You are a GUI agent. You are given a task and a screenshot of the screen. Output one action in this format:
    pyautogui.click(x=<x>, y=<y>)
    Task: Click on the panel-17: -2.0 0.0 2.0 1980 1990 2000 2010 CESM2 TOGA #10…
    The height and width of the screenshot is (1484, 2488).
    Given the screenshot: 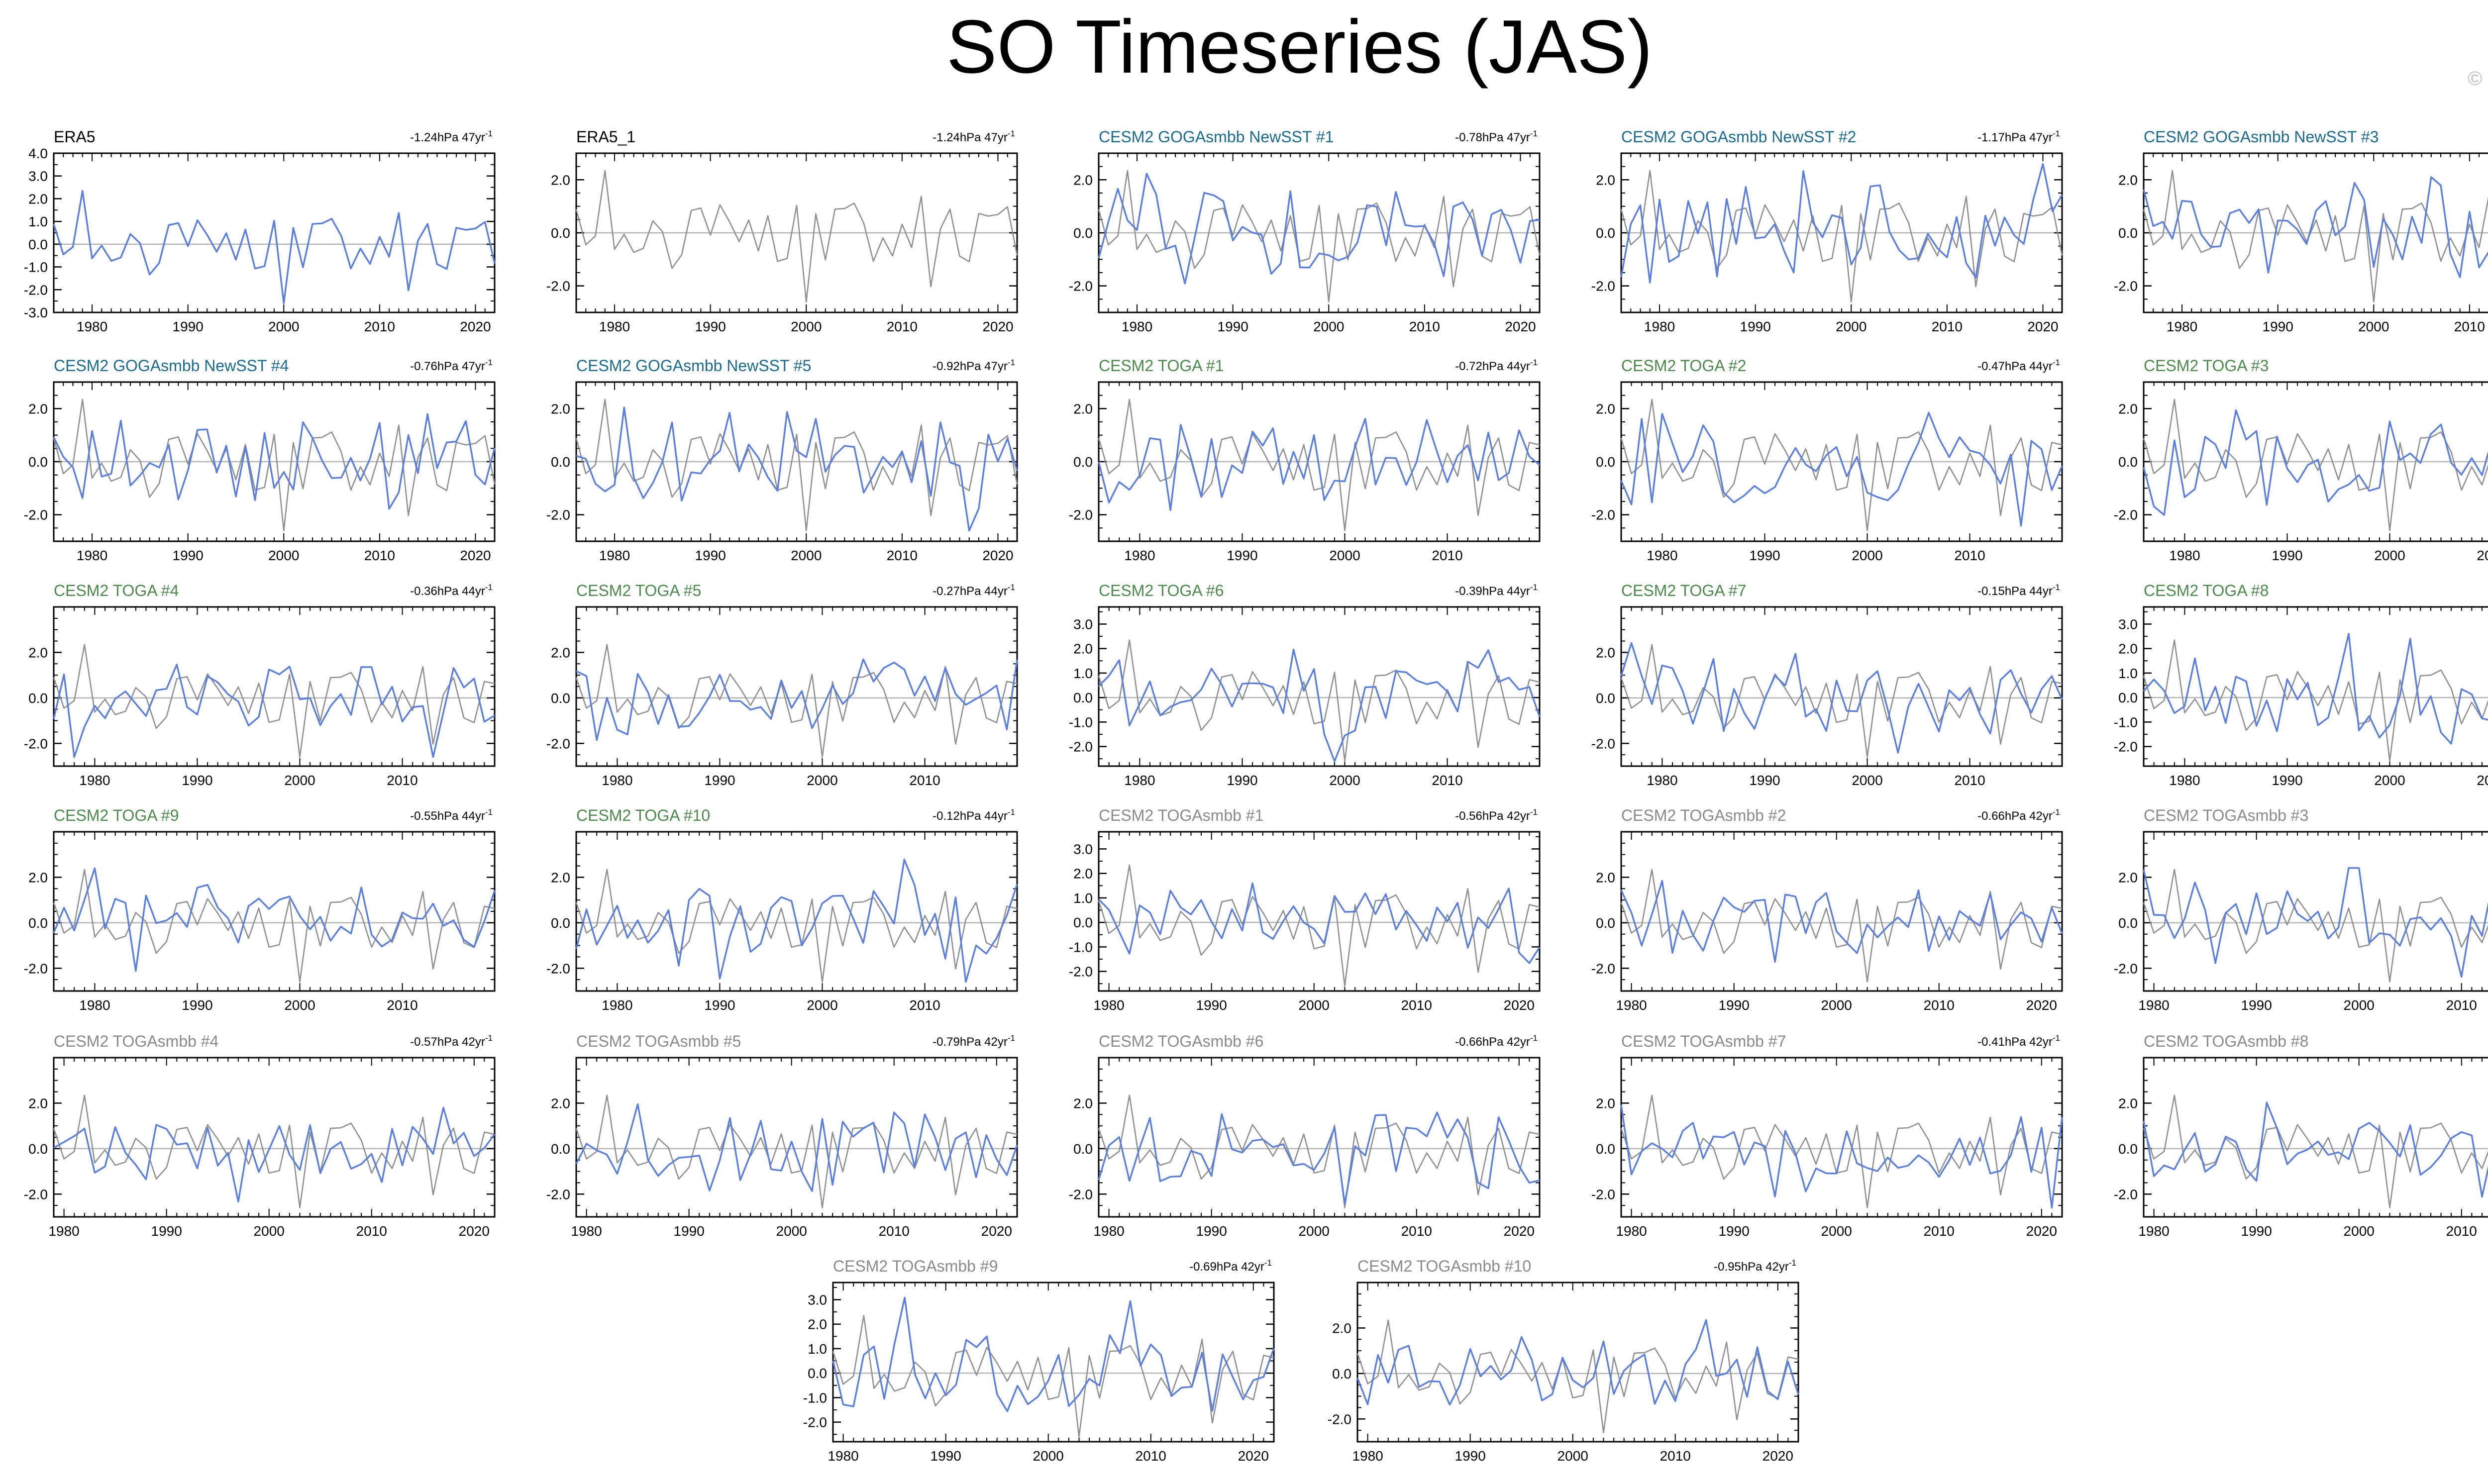 What is the action you would take?
    pyautogui.click(x=782, y=909)
    